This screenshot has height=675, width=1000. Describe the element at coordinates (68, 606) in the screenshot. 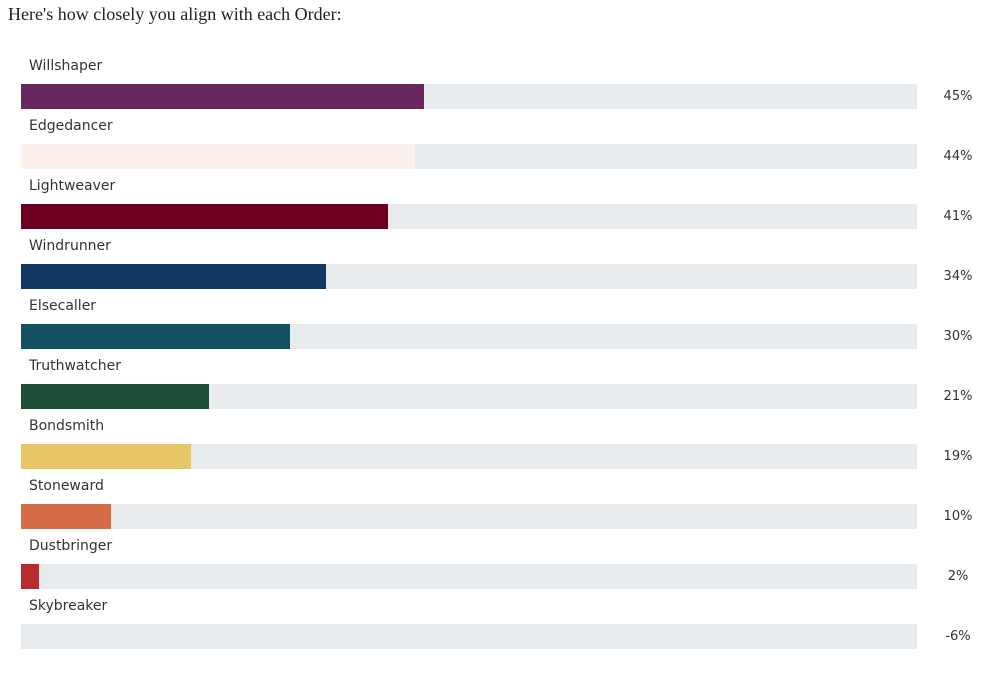

I see `order-label: Skybreaker` at that location.